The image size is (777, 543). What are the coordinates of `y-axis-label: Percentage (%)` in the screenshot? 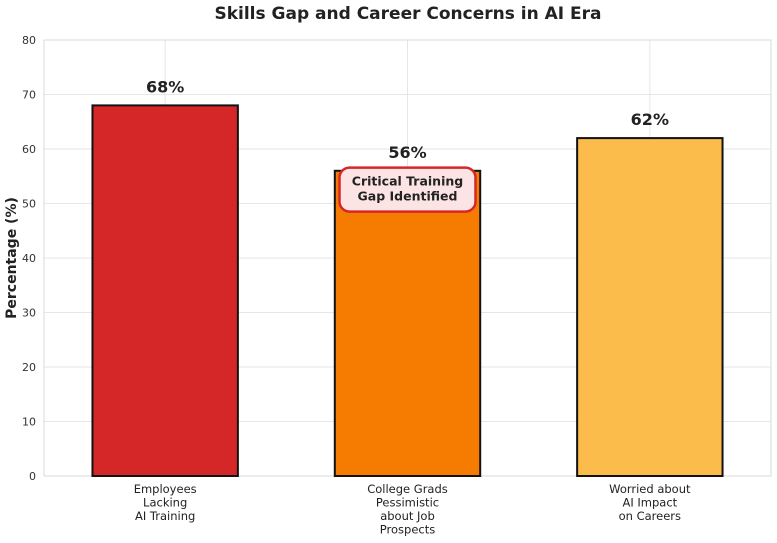 It's located at (12, 258).